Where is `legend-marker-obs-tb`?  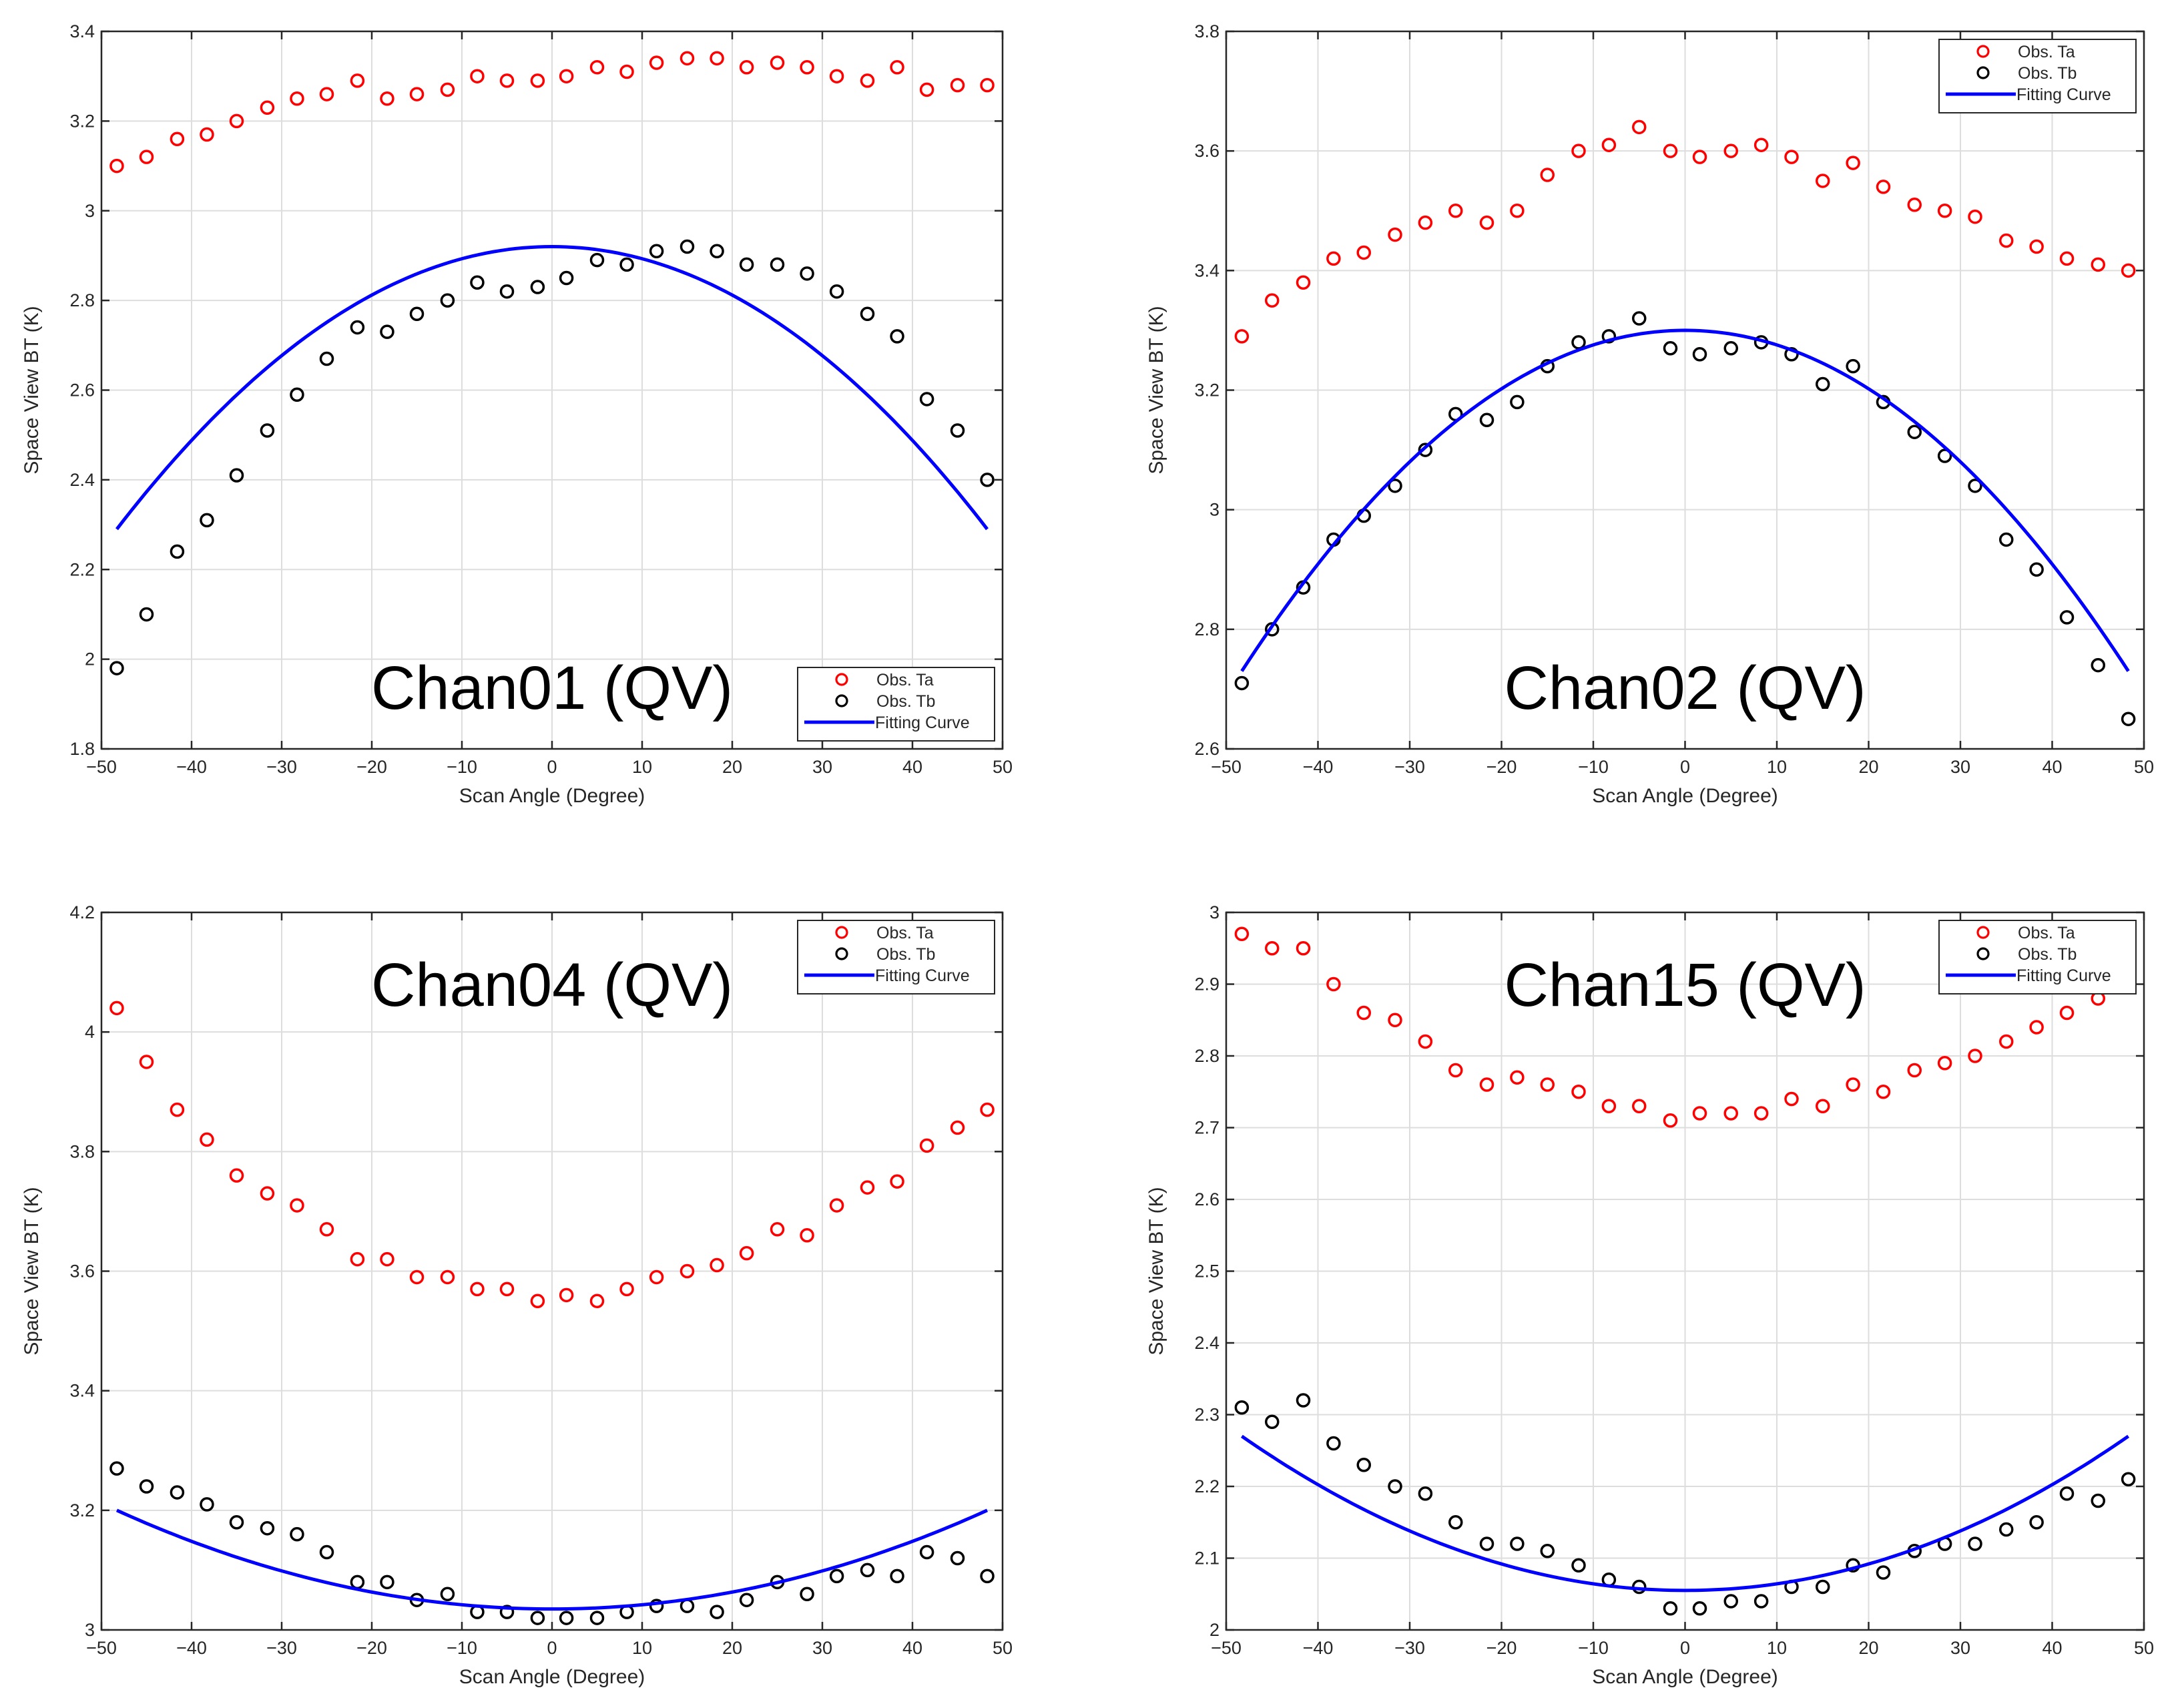
legend-marker-obs-tb is located at coordinates (1983, 953).